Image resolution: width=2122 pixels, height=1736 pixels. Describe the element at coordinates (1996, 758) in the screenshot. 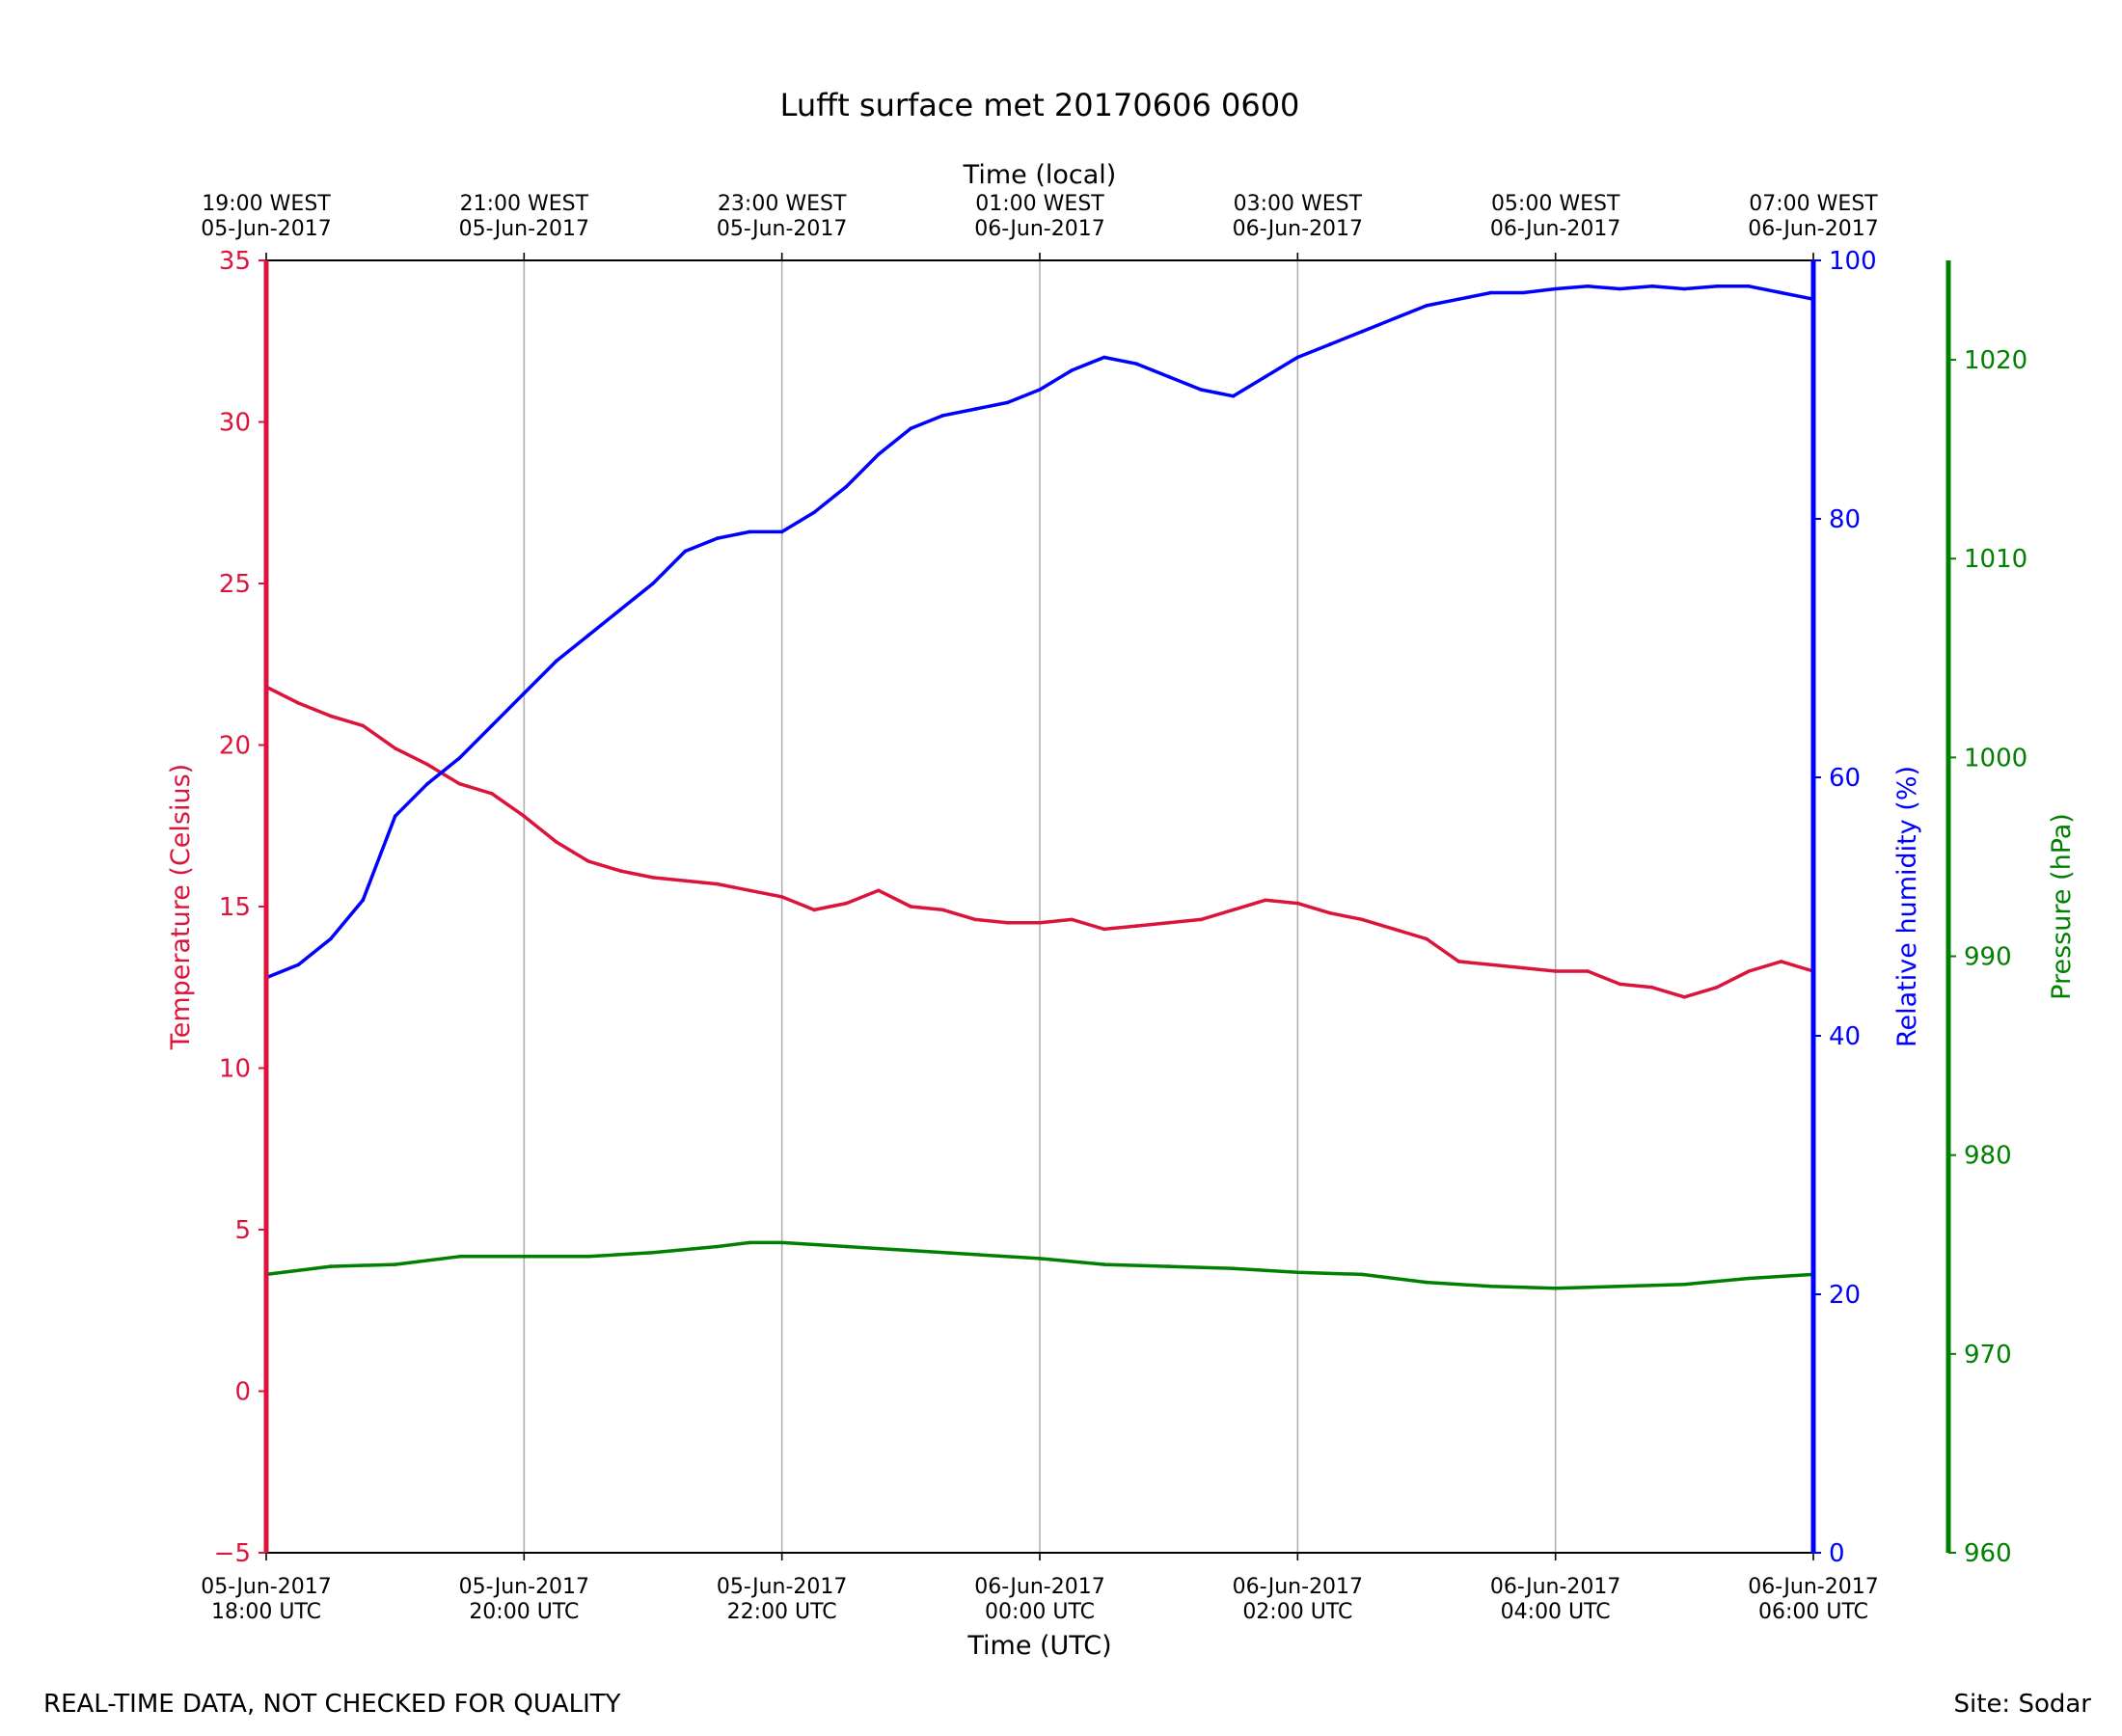

I see `y-tick-label: 1000` at that location.